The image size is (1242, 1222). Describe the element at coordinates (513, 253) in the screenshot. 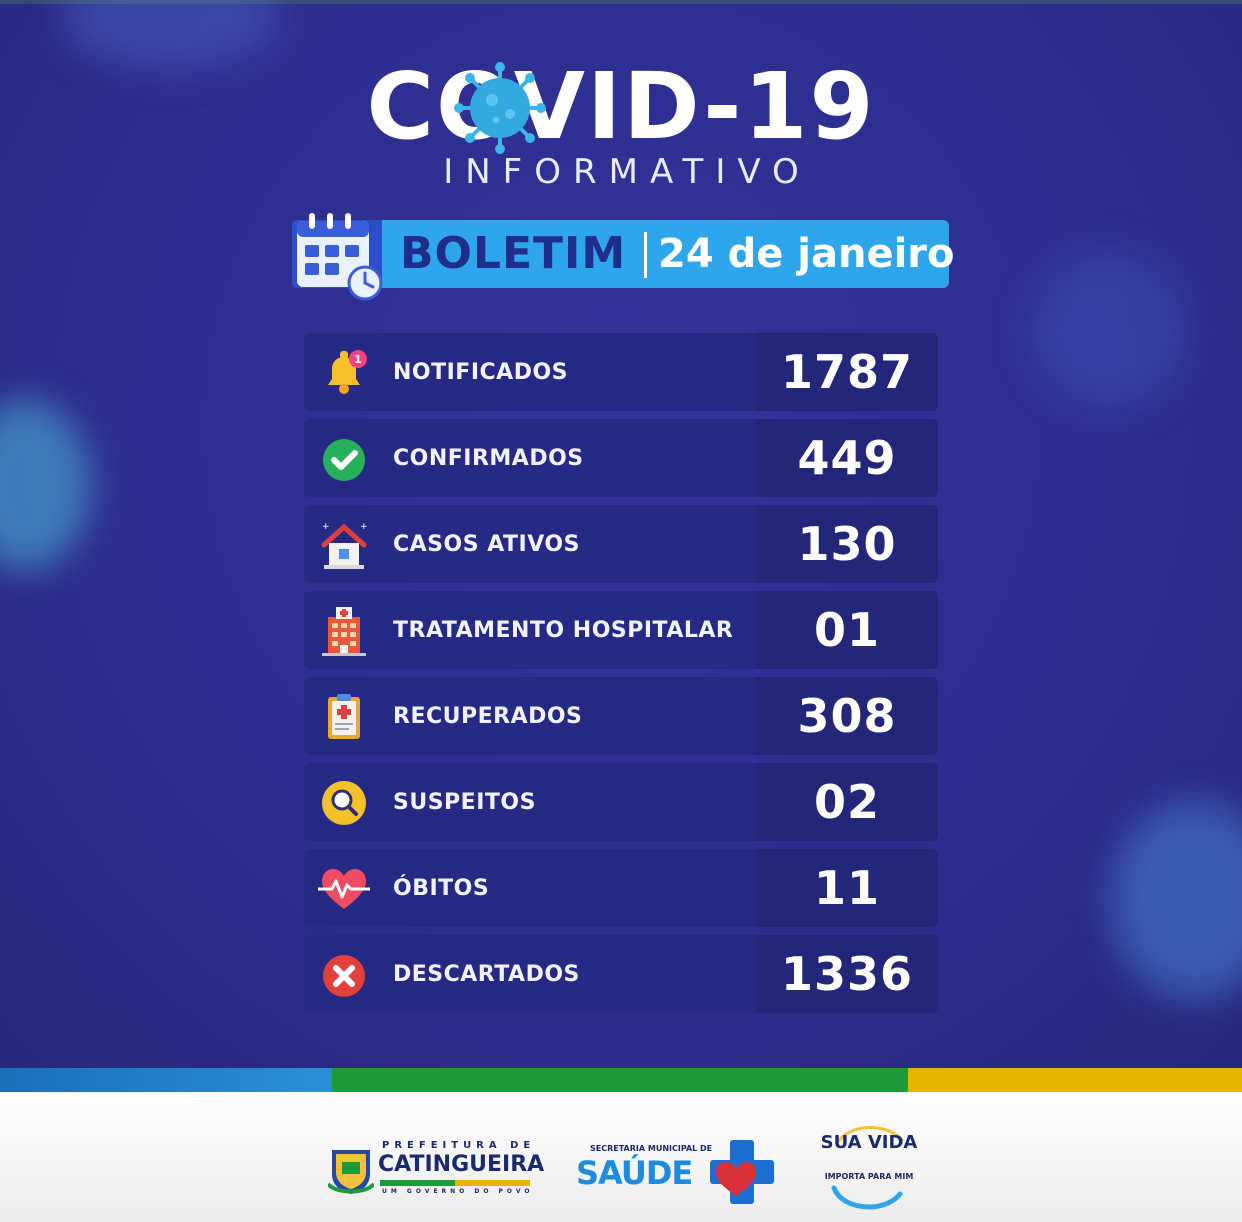

I see `bulletin-label: BOLETIM` at that location.